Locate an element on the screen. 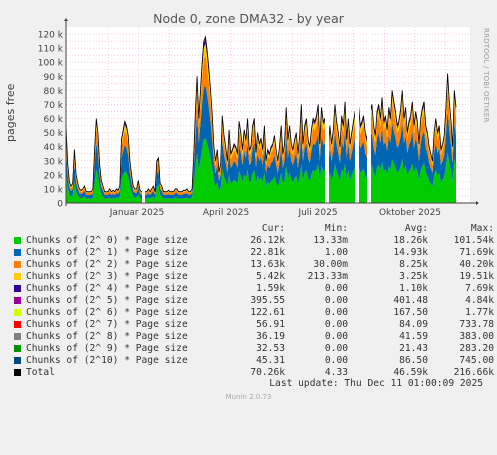 This screenshot has width=497, height=455. legend-max: 7.69k is located at coordinates (479, 288).